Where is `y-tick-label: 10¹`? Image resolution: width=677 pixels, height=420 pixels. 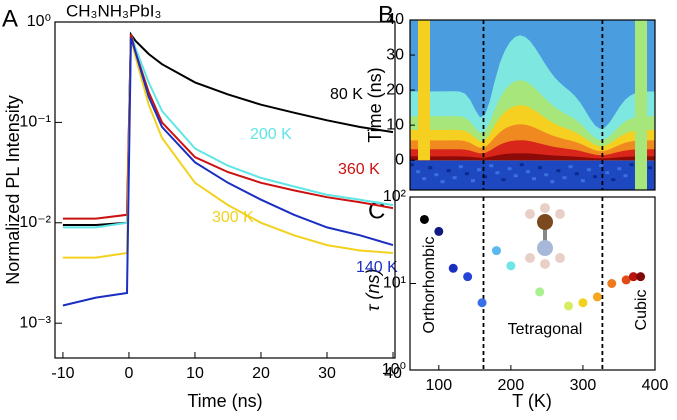 y-tick-label: 10¹ is located at coordinates (394, 283).